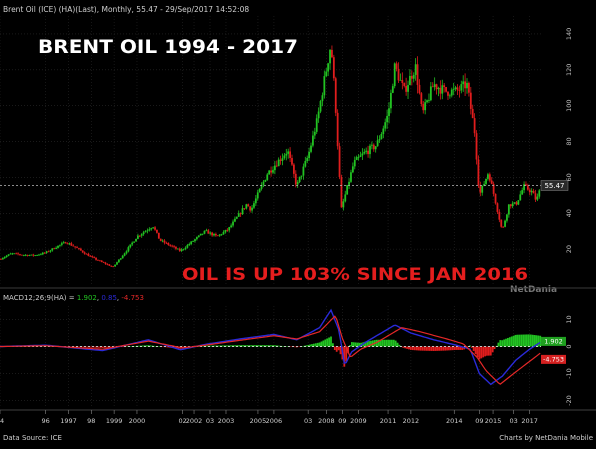  What do you see at coordinates (182, 421) in the screenshot?
I see `time-tick-label: 02` at bounding box center [182, 421].